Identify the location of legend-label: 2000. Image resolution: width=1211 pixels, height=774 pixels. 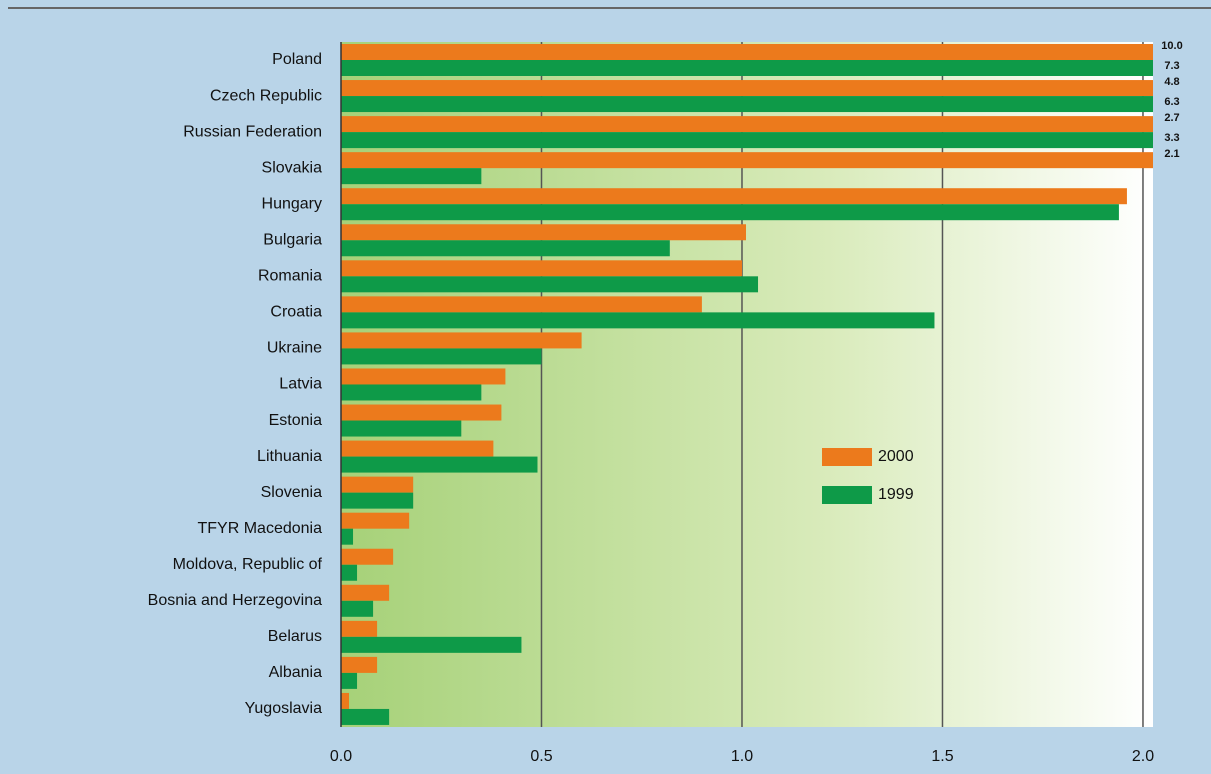
(896, 456).